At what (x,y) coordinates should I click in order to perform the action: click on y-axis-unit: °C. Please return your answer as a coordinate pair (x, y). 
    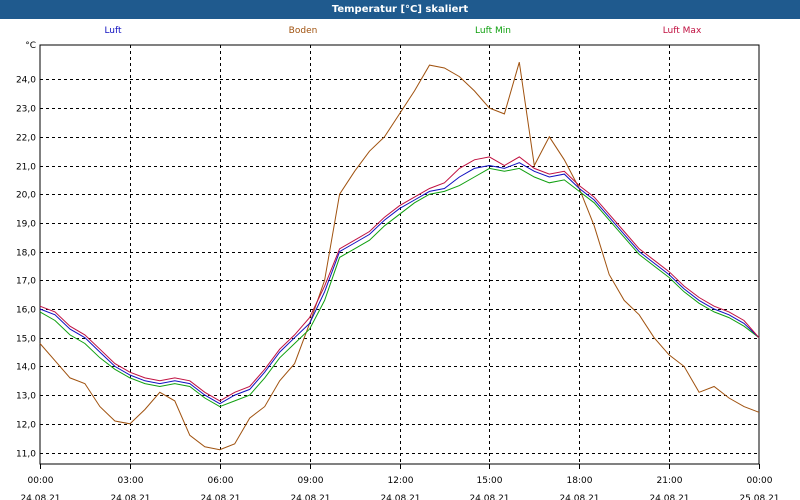
    Looking at the image, I should click on (30, 46).